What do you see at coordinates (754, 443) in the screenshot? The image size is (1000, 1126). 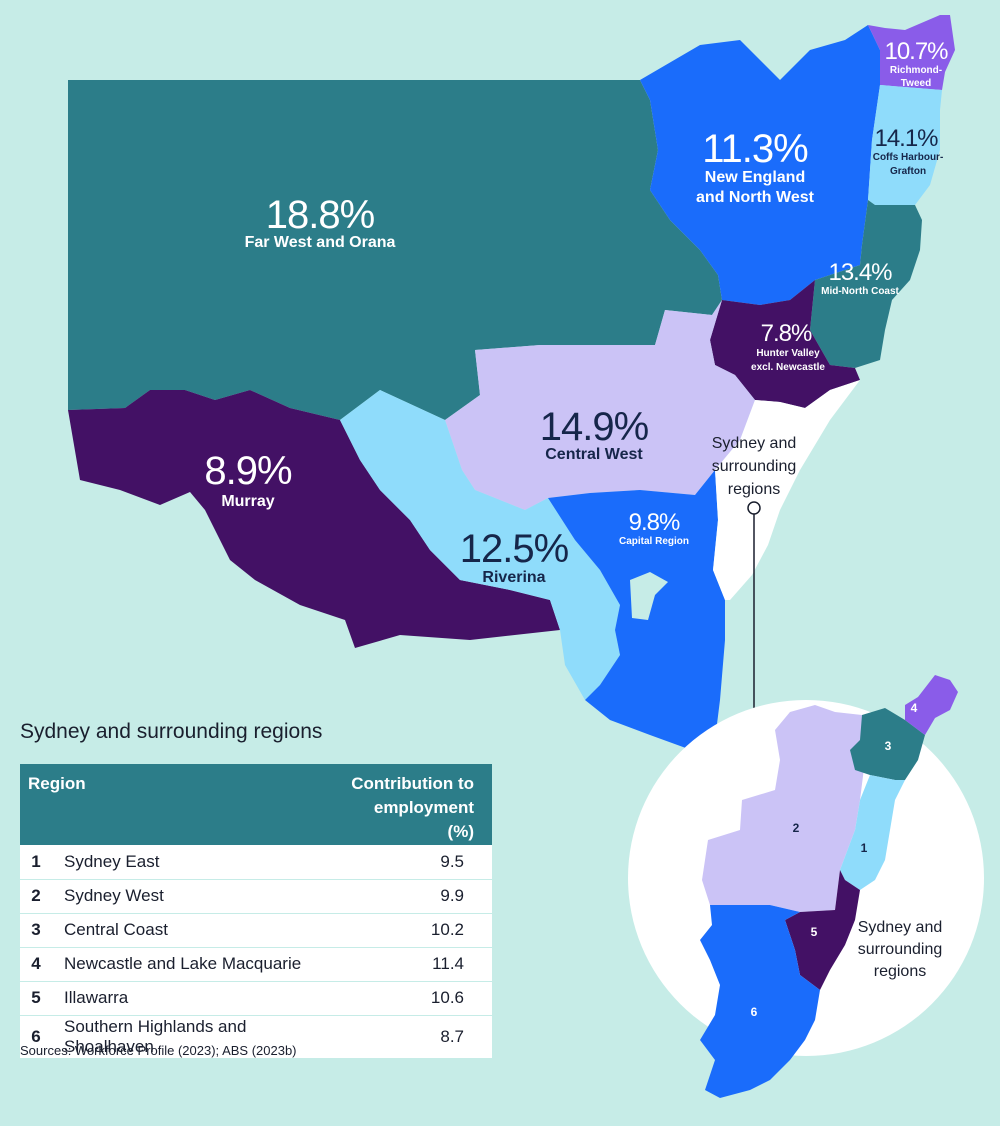 I see `sydney-callout-line1: Sydney and` at bounding box center [754, 443].